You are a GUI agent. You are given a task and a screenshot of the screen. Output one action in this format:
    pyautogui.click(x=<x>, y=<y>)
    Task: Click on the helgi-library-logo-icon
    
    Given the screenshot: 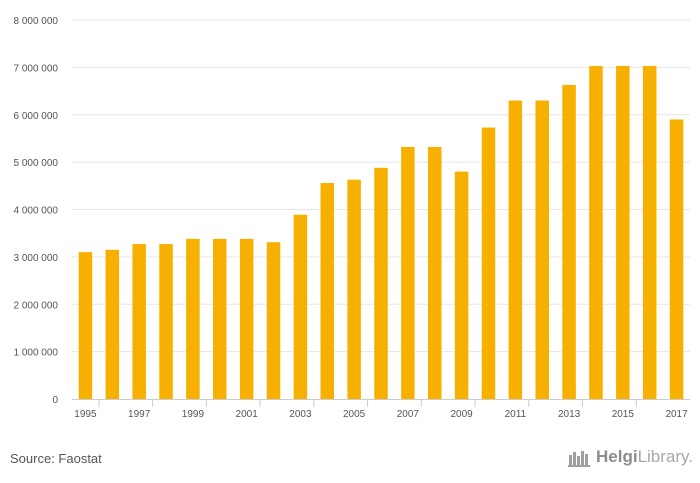 What is the action you would take?
    pyautogui.click(x=580, y=457)
    